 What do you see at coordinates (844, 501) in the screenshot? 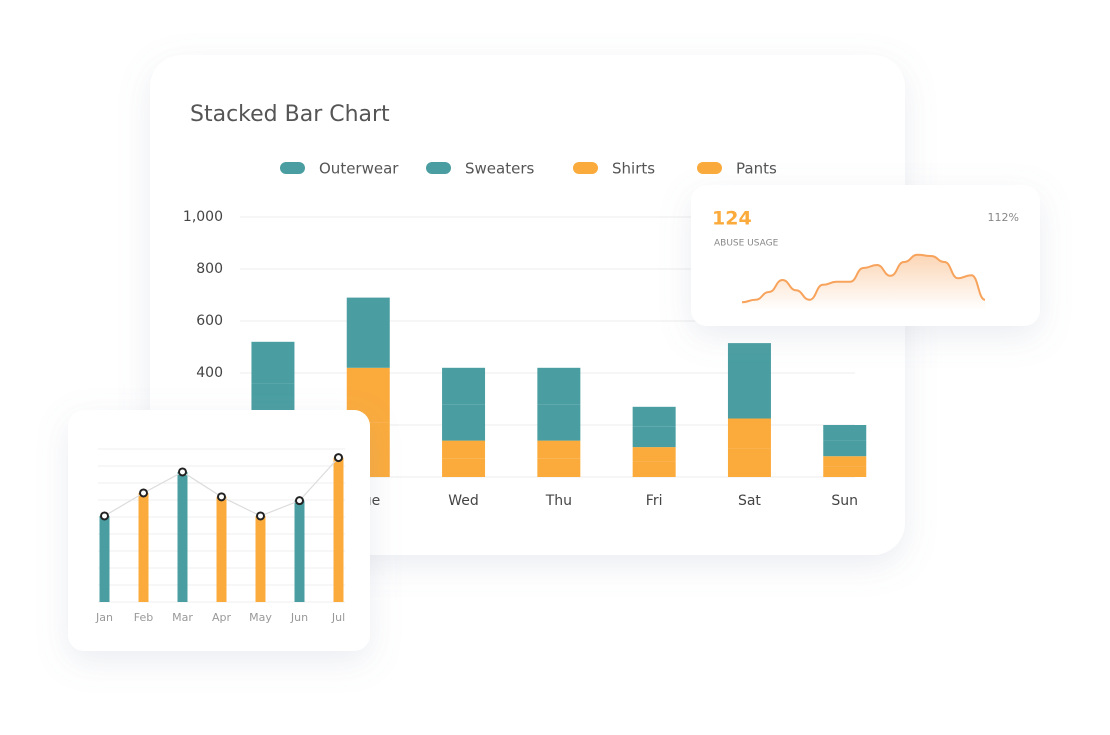
I see `x-tick-label: Sun` at bounding box center [844, 501].